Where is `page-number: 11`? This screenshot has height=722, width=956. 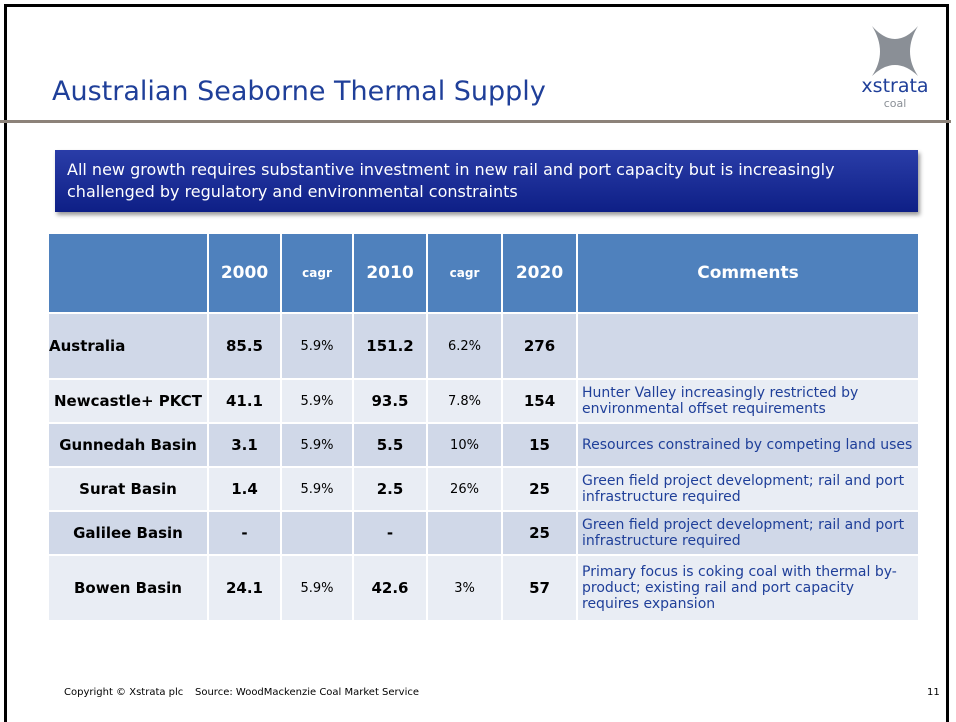 page-number: 11 is located at coordinates (933, 692).